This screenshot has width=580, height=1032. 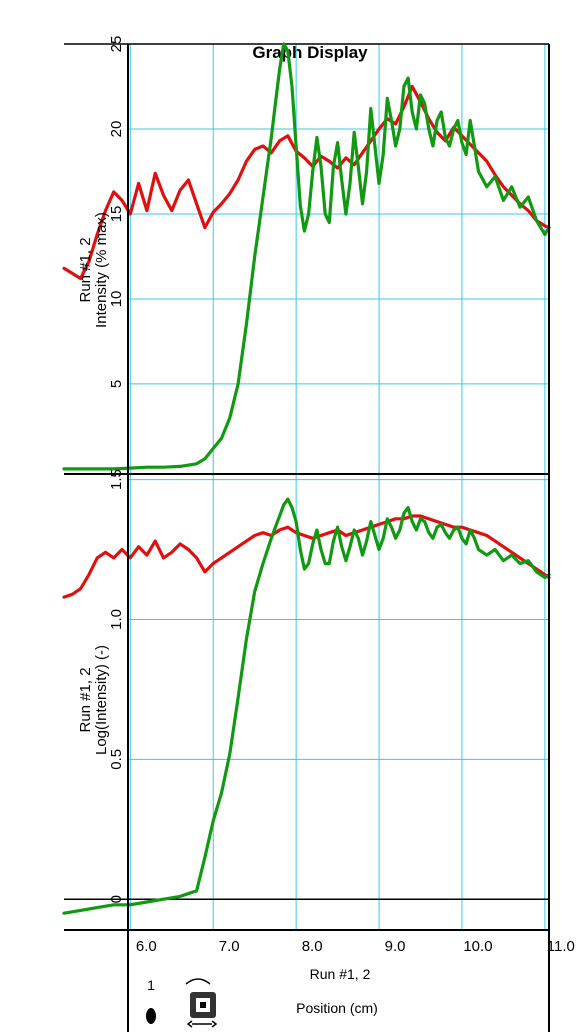 I want to click on x-tick-label: 7.0, so click(x=229, y=946).